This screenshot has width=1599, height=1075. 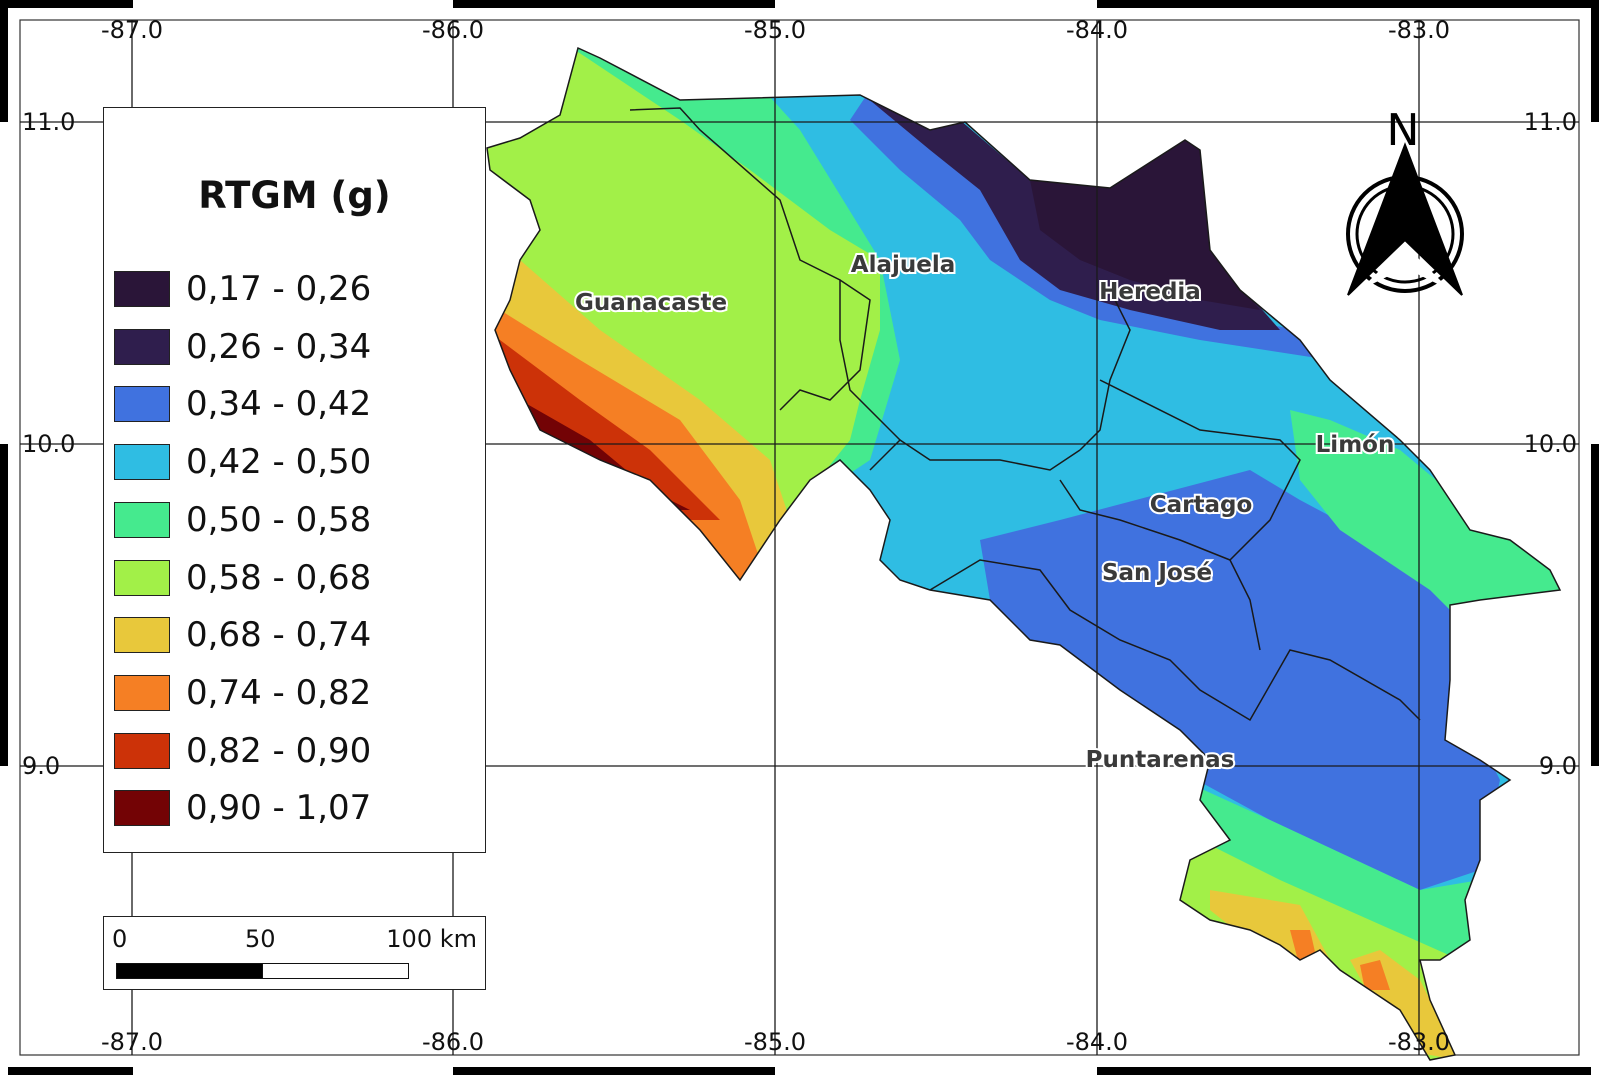 I want to click on scale-label-50: 50, so click(x=260, y=939).